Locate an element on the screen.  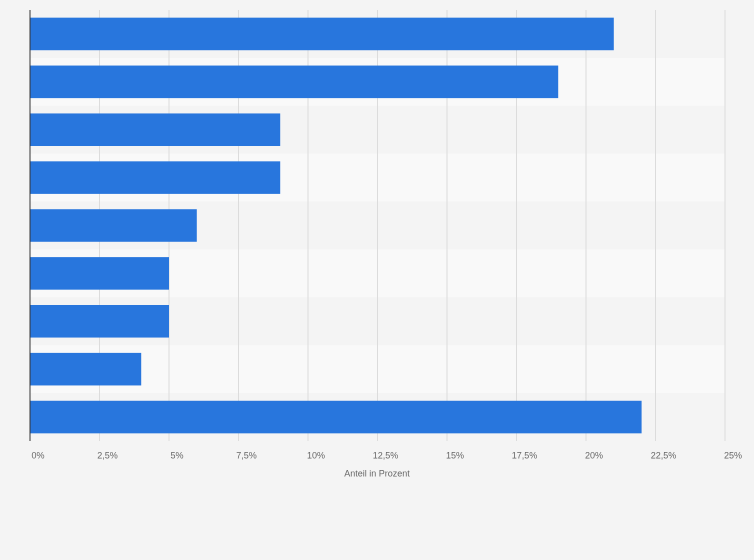
x-tick-label: 22,5% is located at coordinates (664, 455).